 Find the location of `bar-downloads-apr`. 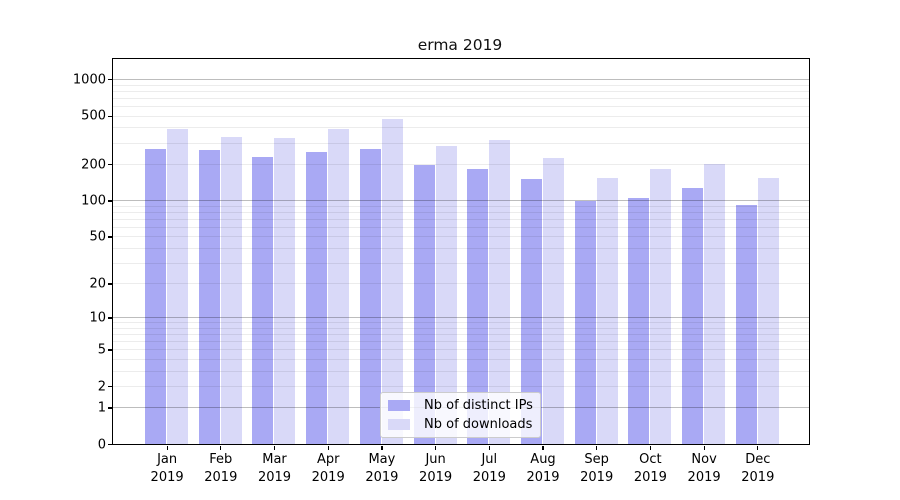

bar-downloads-apr is located at coordinates (339, 286).